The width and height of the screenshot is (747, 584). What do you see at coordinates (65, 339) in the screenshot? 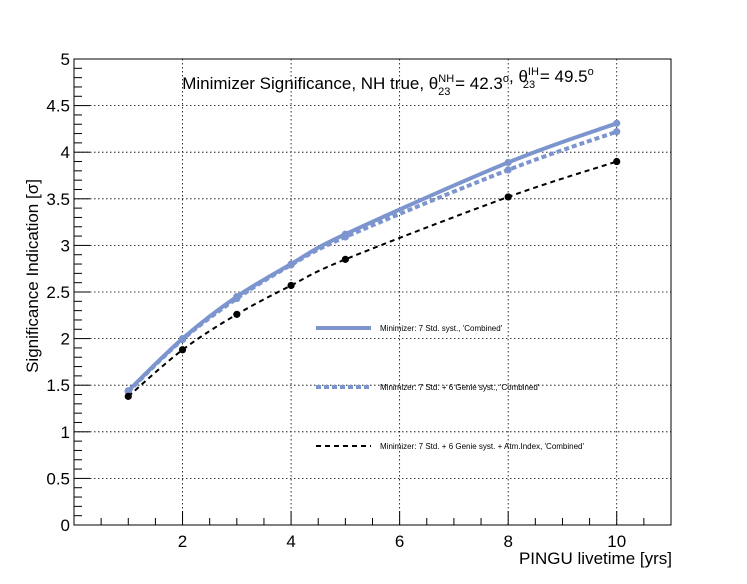
I see `y-tick-label: 2` at bounding box center [65, 339].